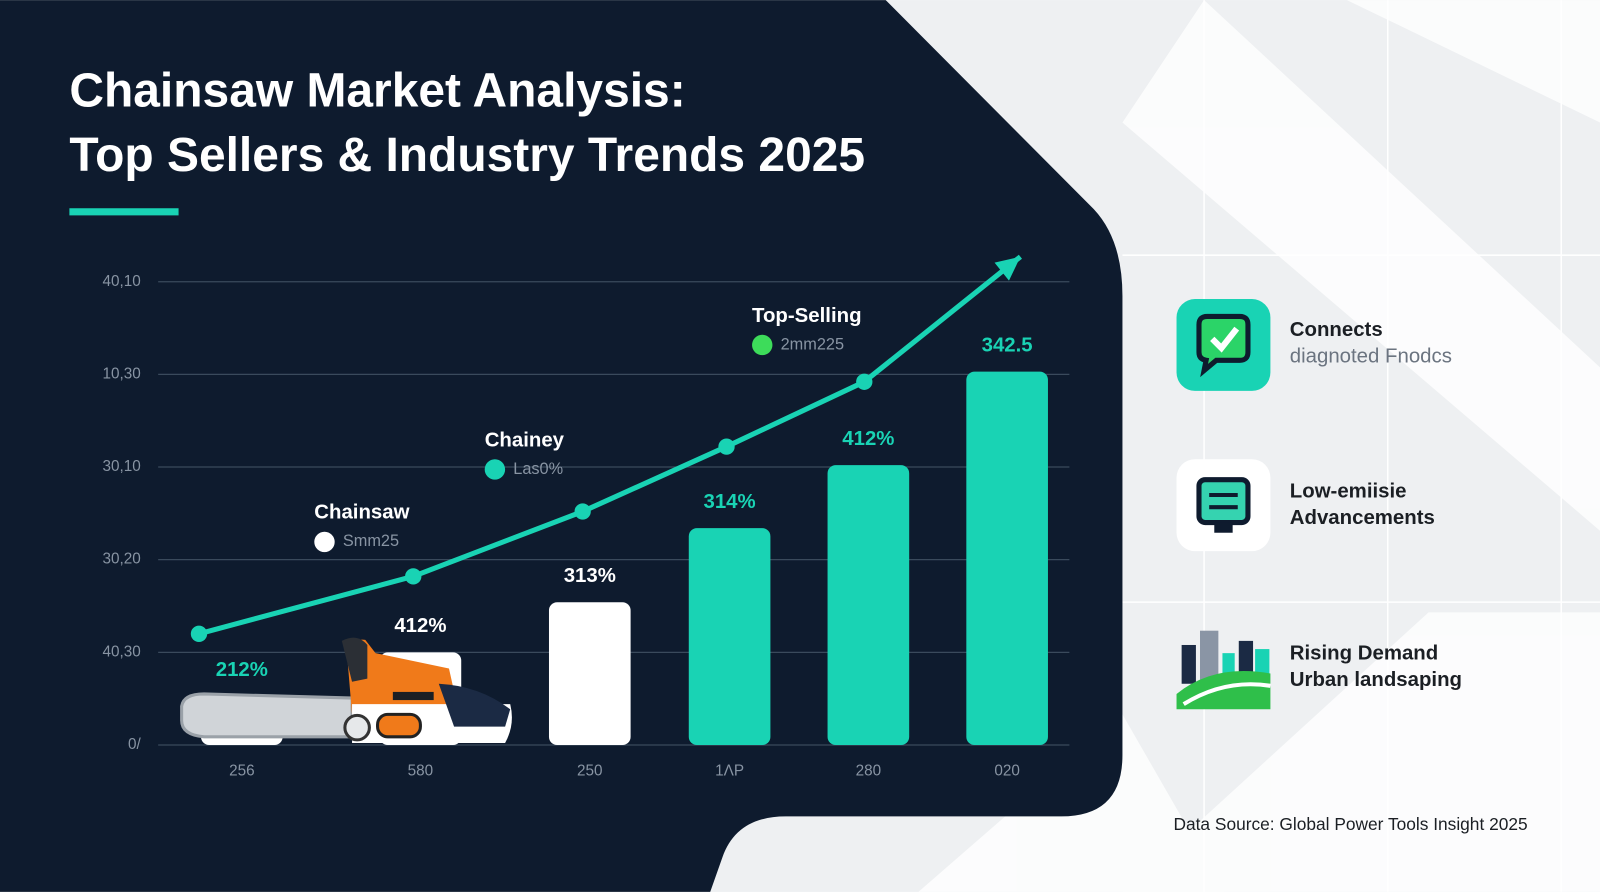 The height and width of the screenshot is (892, 1600). What do you see at coordinates (122, 373) in the screenshot?
I see `y-tick-label: 10,30` at bounding box center [122, 373].